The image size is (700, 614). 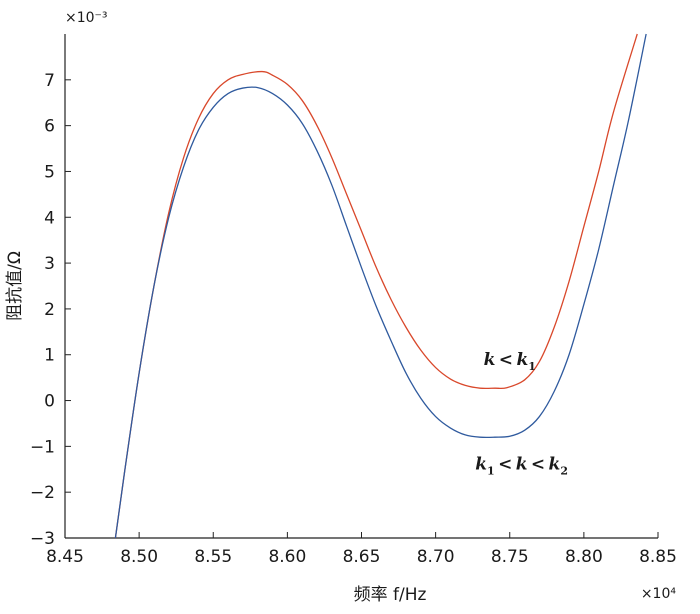 What do you see at coordinates (390, 595) in the screenshot?
I see `x-axis-title: 频率 f/Hz` at bounding box center [390, 595].